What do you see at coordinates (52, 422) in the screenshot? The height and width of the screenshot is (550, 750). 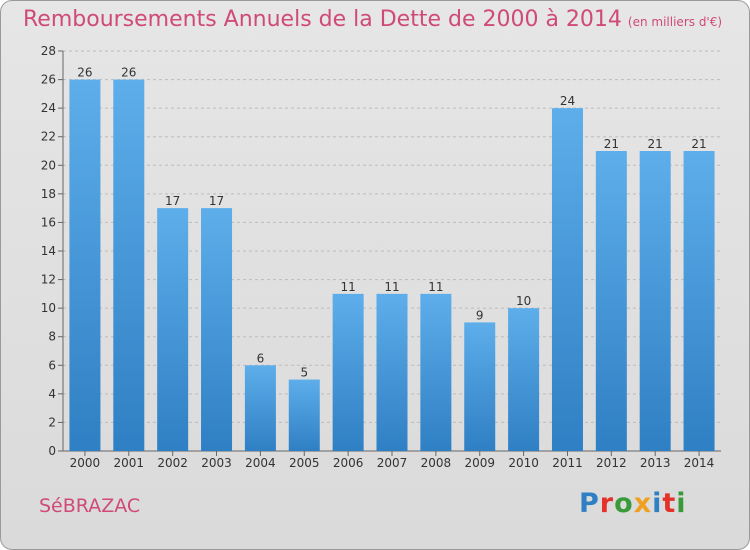 I see `y-tick-label: 2` at bounding box center [52, 422].